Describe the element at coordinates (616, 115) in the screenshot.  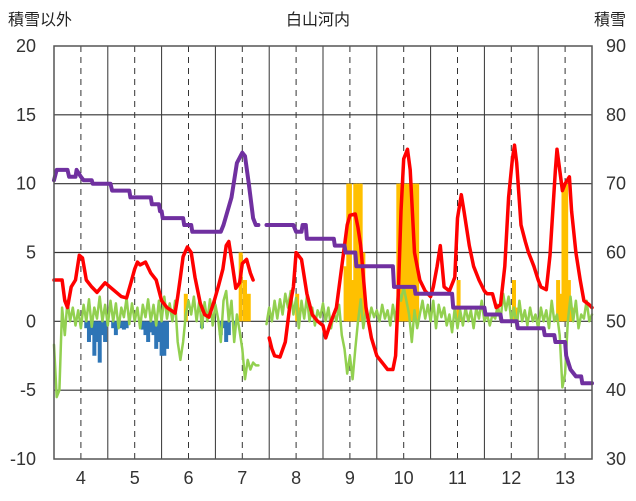
I see `y-tick-label-right: 80` at that location.